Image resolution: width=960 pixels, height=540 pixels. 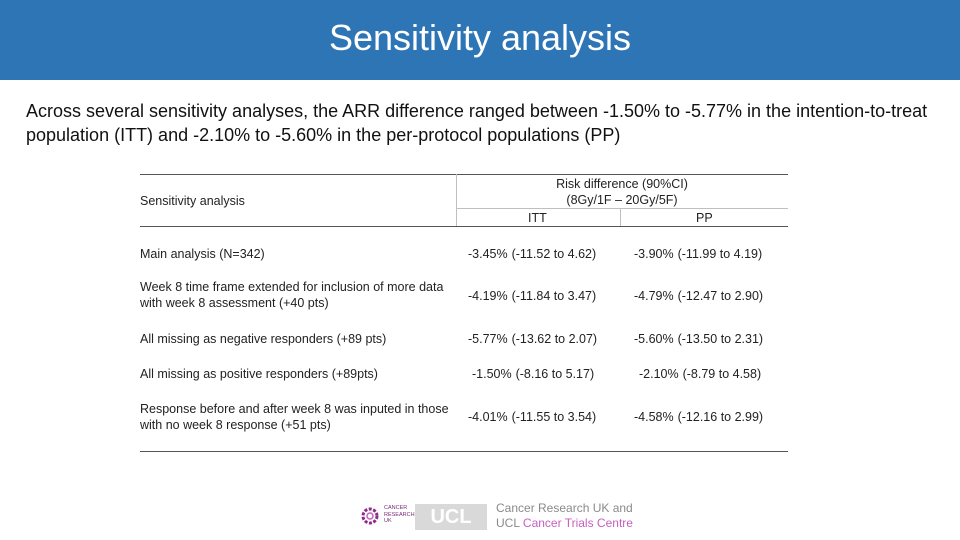 I want to click on subheader-divider, so click(x=620, y=217).